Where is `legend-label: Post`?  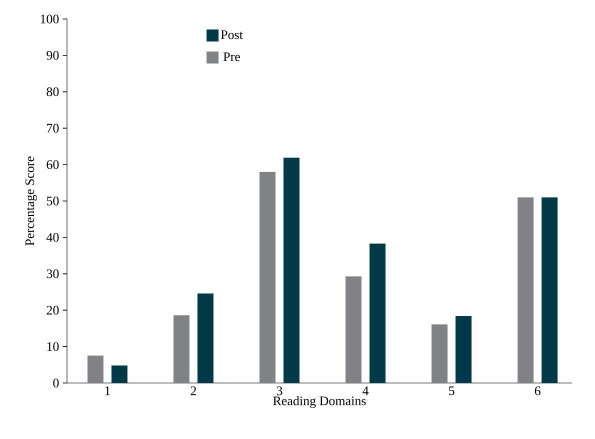
legend-label: Post is located at coordinates (231, 35).